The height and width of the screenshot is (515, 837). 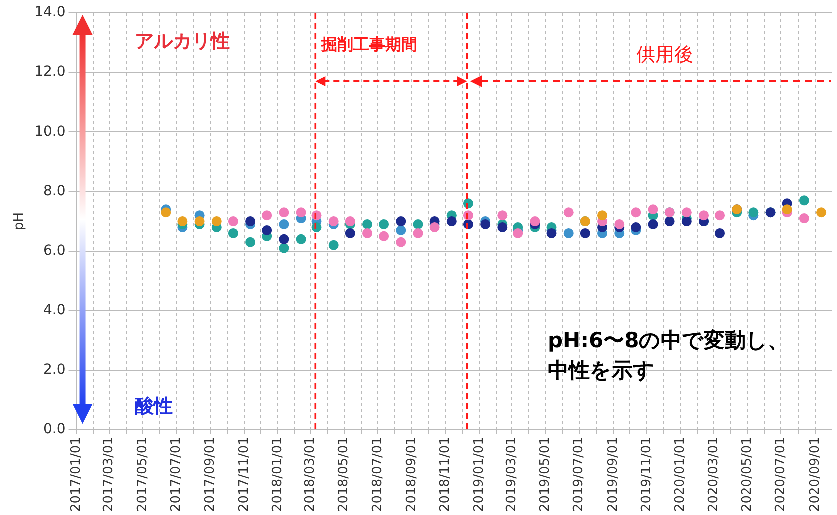 What do you see at coordinates (613, 474) in the screenshot?
I see `x-tick-label: 2019/09/01` at bounding box center [613, 474].